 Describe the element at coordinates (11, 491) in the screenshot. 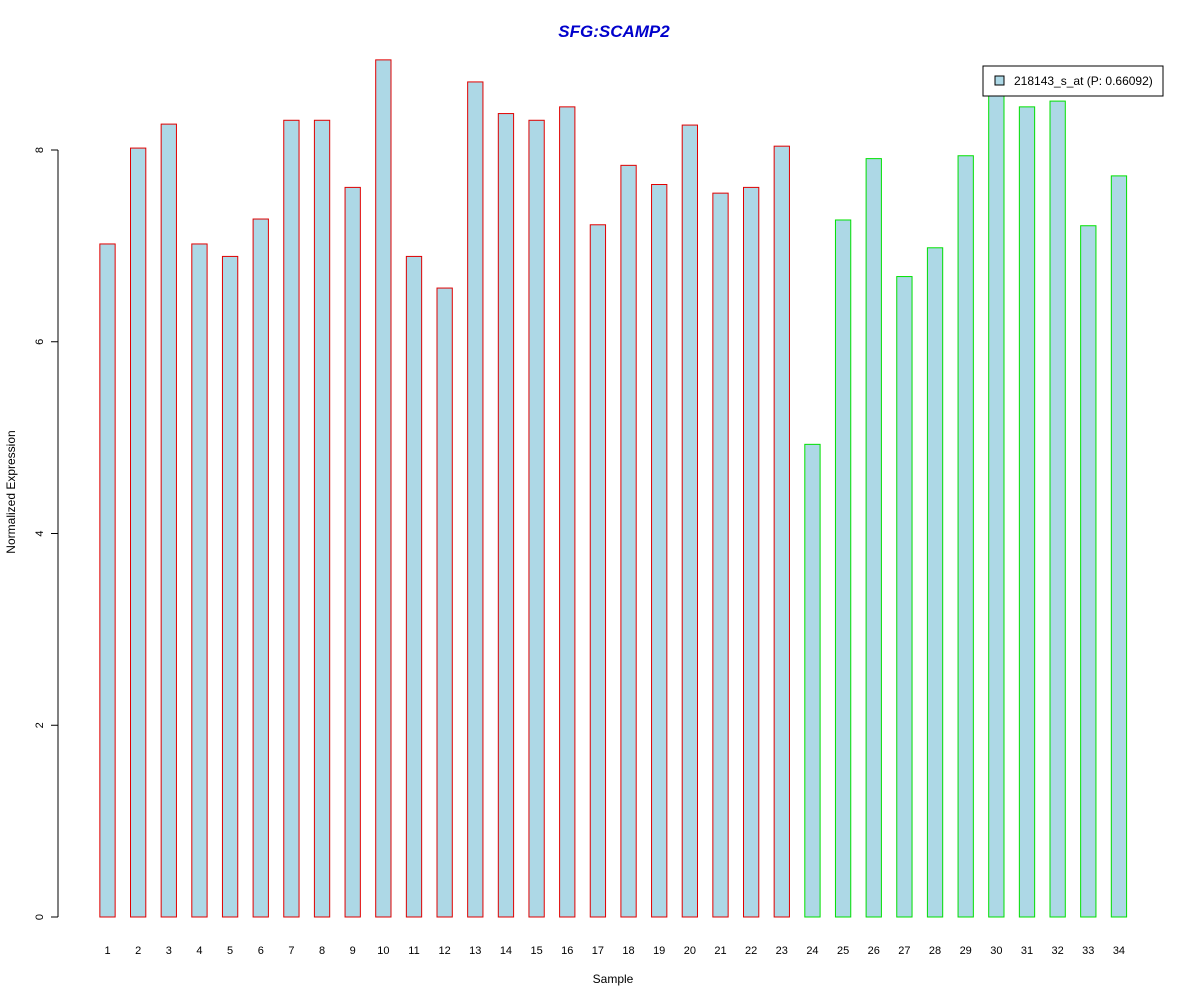

I see `y-axis-label: Normalized Expression` at that location.